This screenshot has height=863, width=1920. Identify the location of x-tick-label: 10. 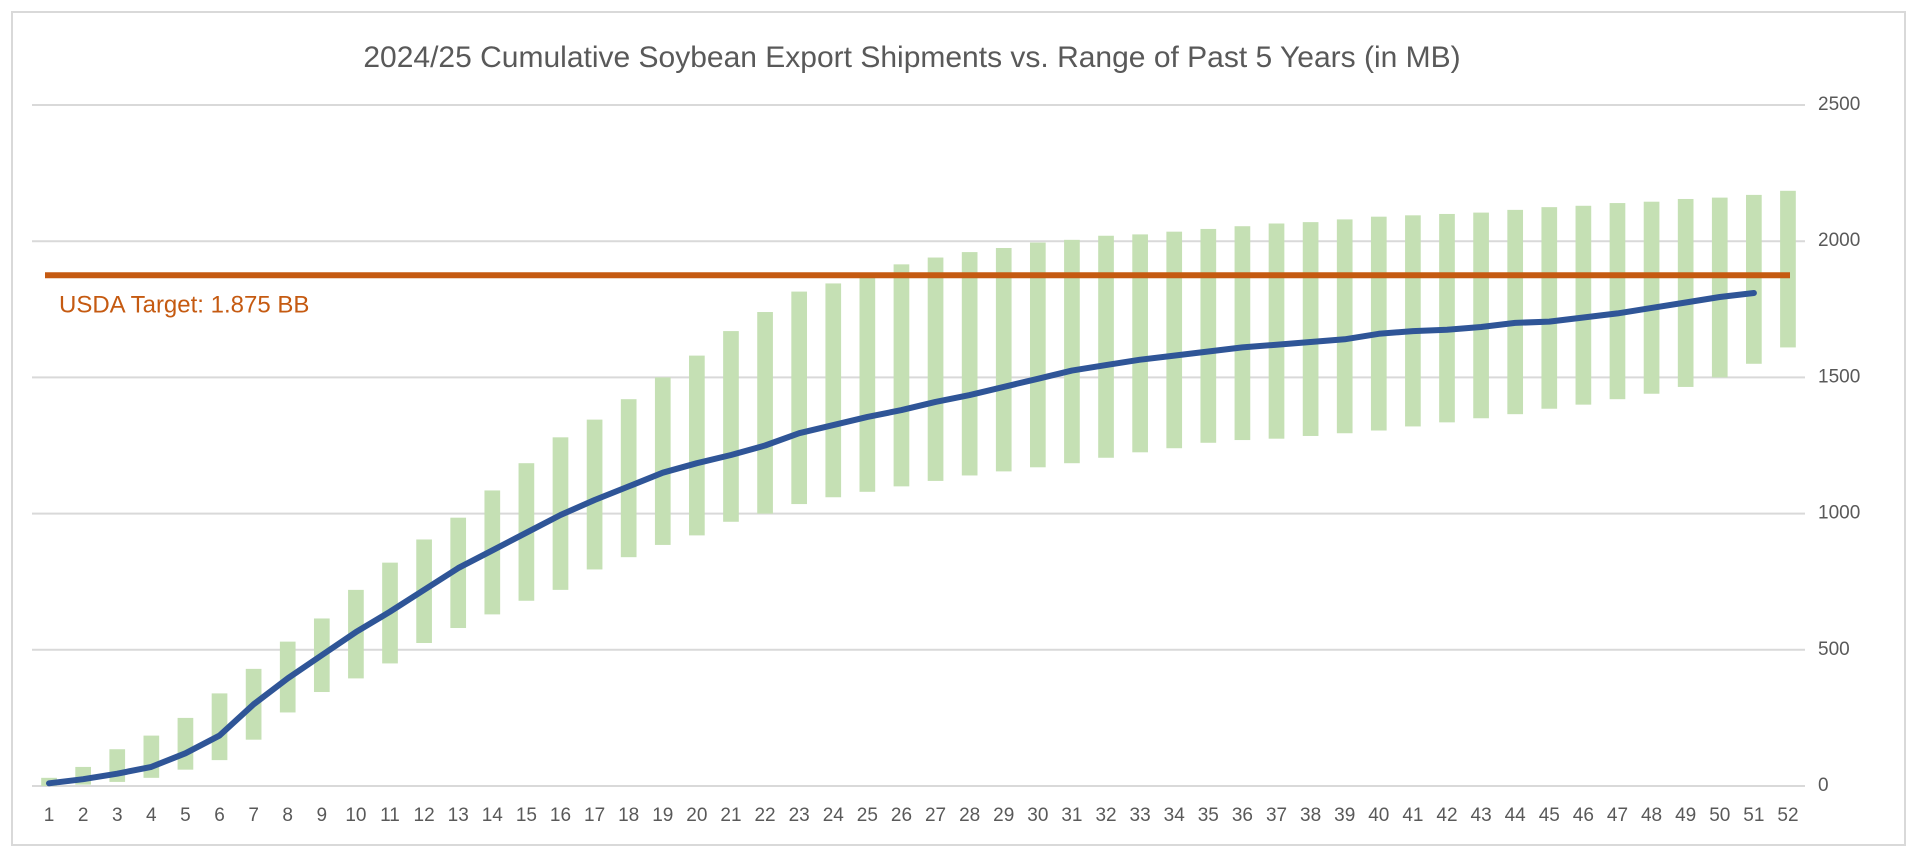
(355, 815).